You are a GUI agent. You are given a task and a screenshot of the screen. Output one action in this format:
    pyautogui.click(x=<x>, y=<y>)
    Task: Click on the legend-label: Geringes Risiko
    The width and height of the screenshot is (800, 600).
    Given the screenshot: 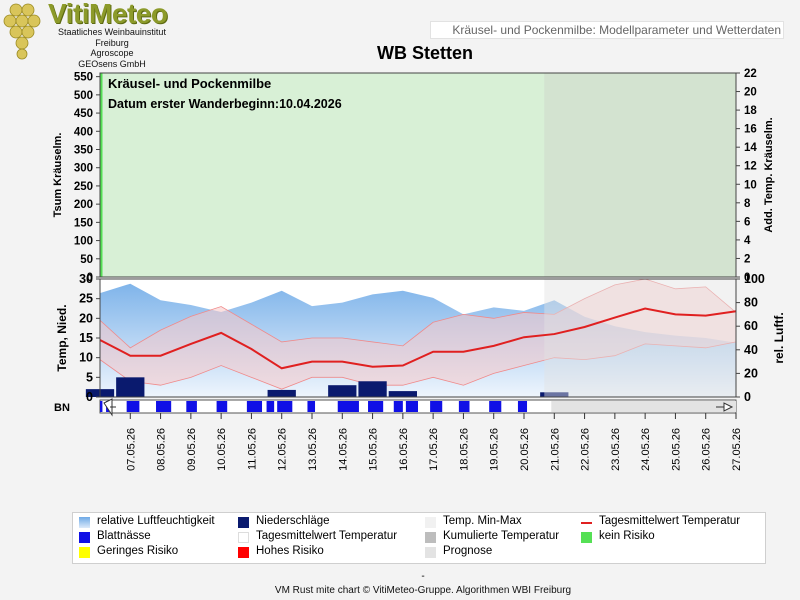 What is the action you would take?
    pyautogui.click(x=138, y=551)
    